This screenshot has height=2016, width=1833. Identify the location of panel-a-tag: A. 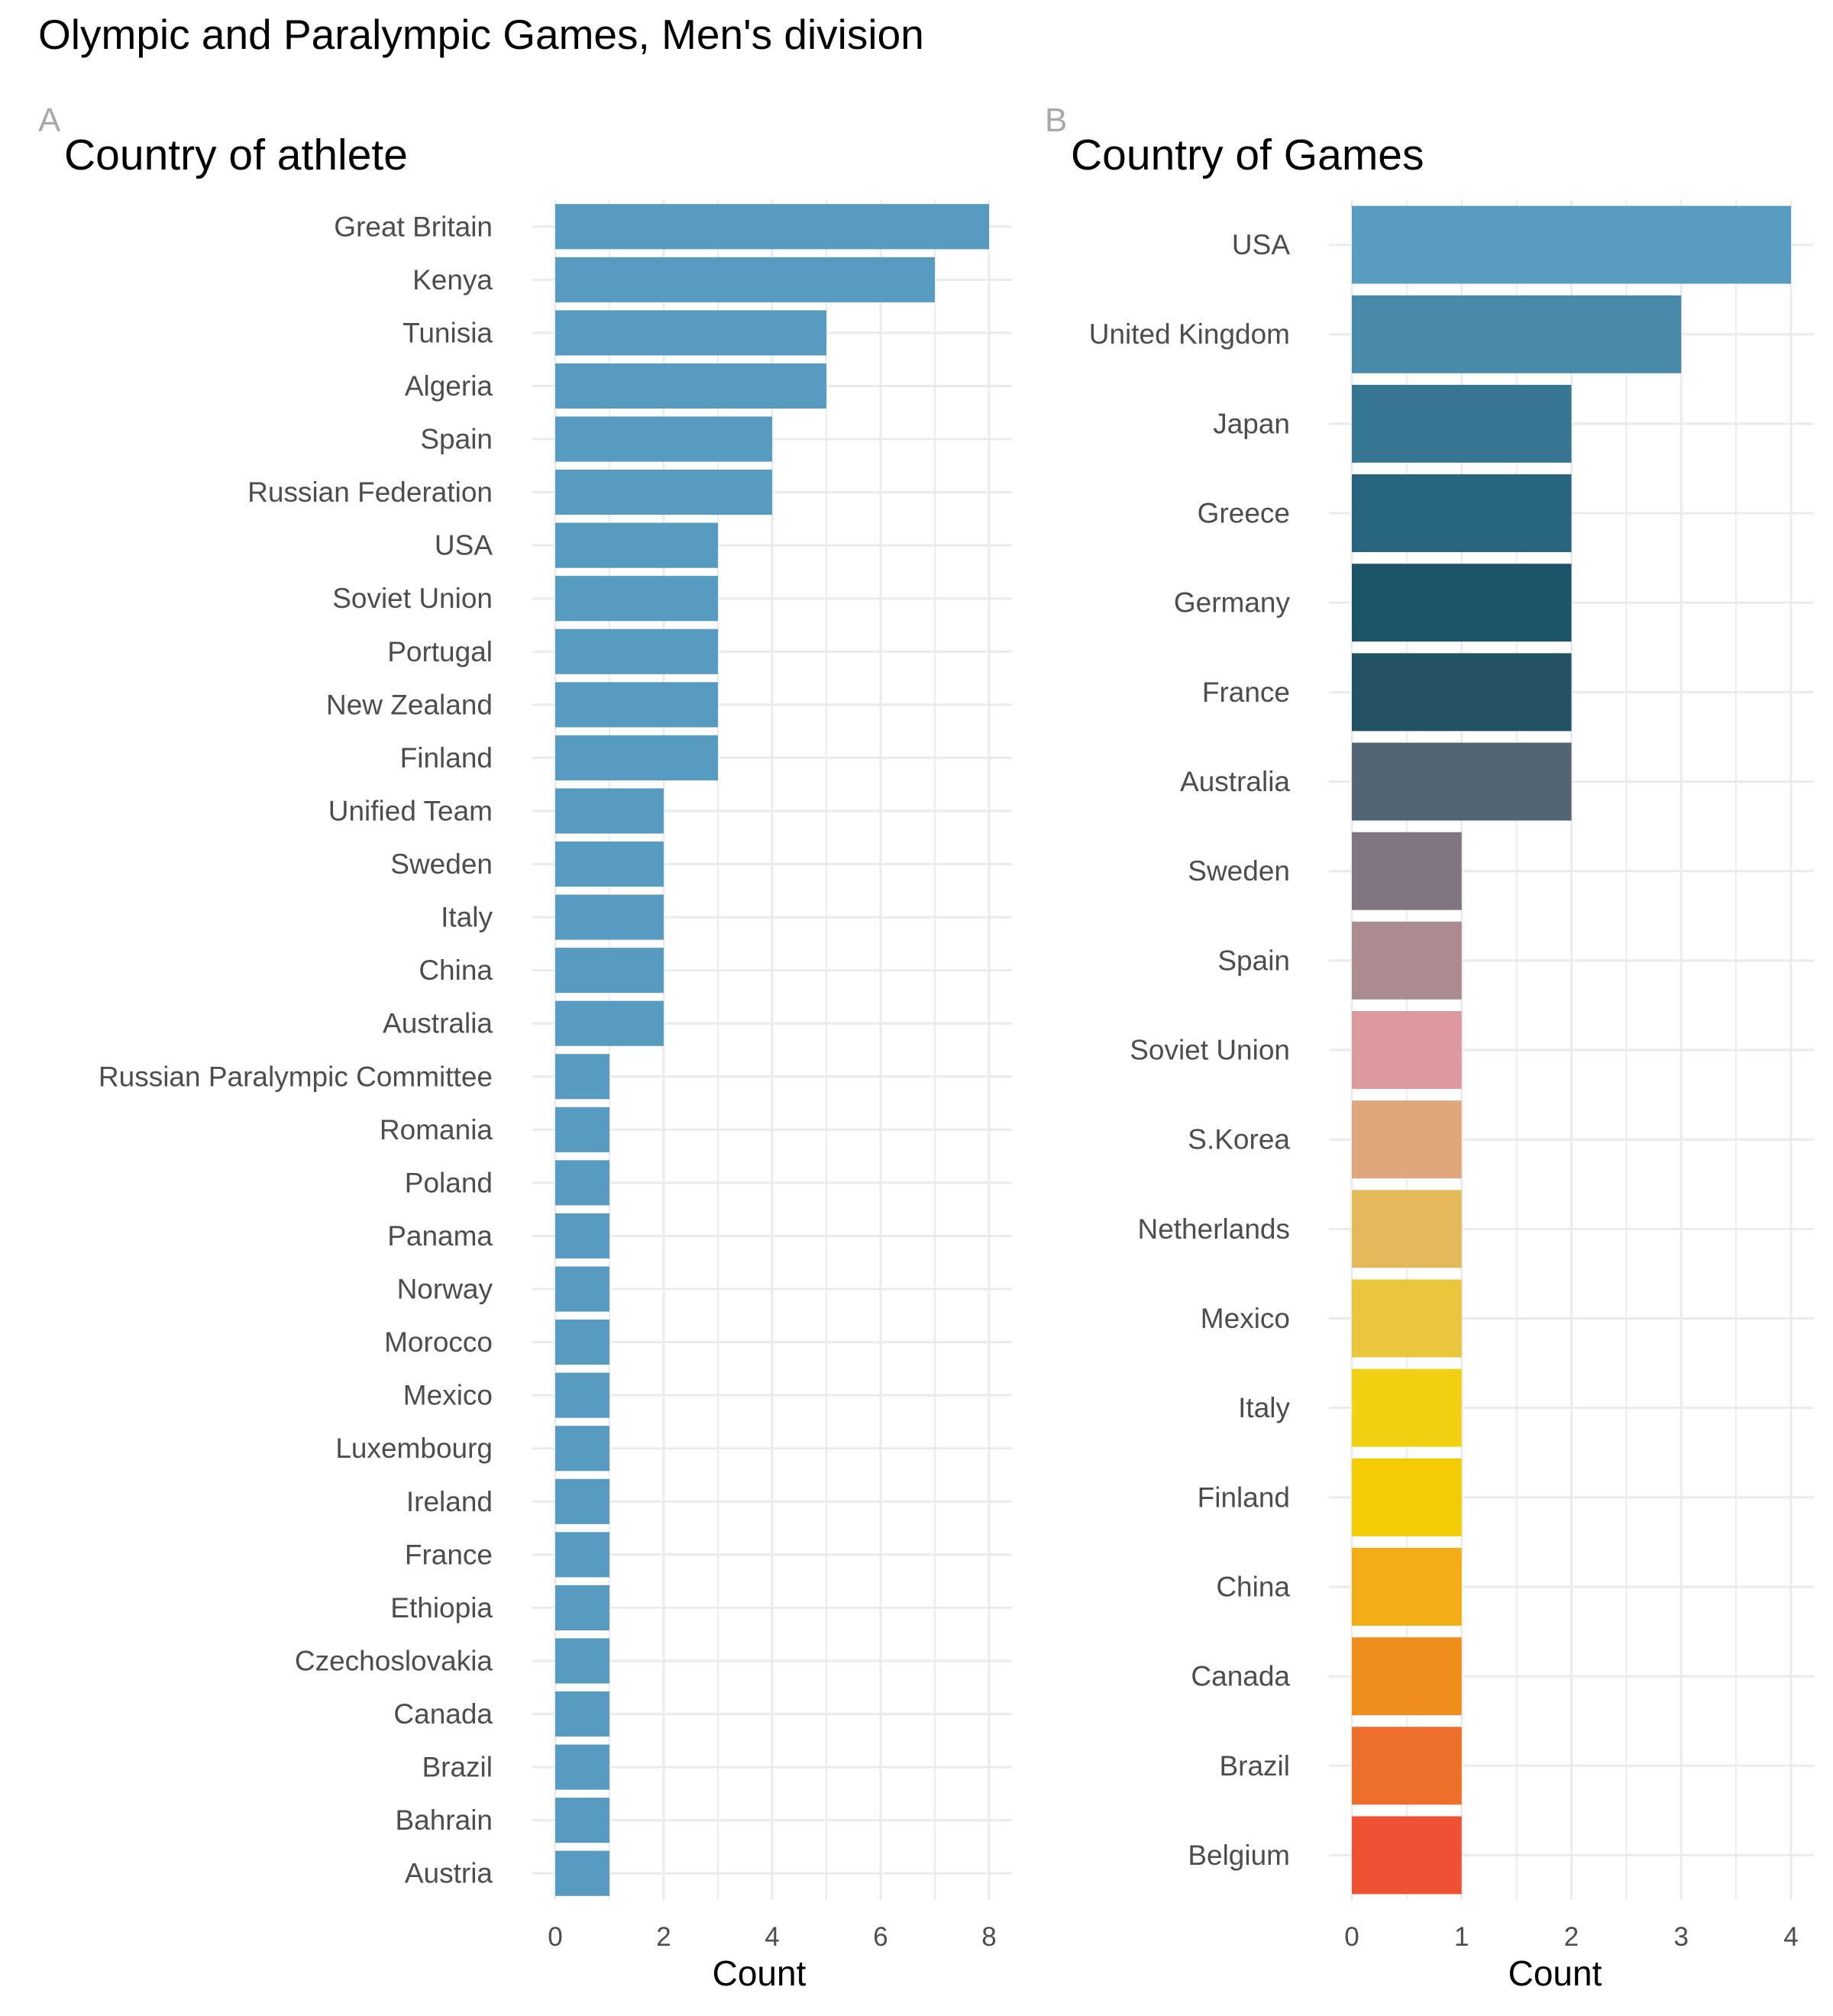
(50, 120).